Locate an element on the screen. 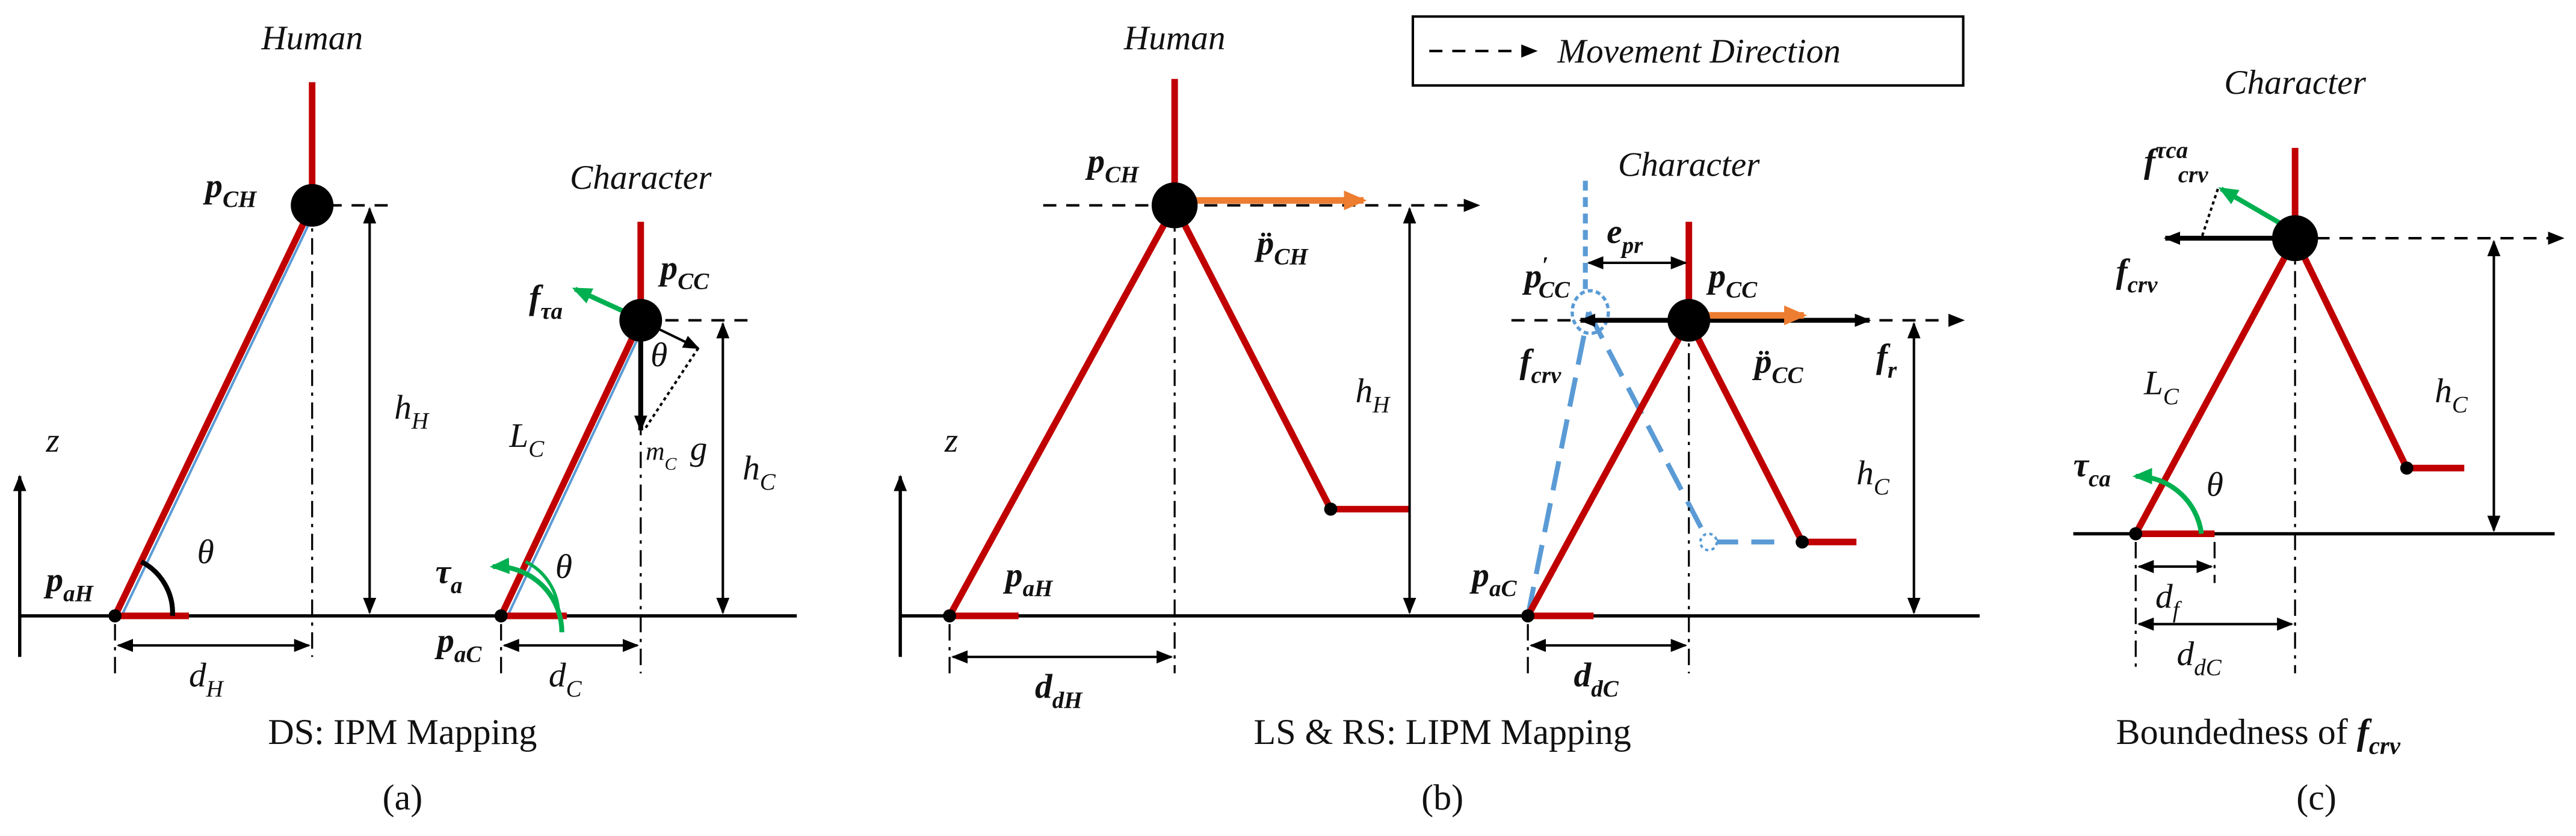  label: mC is located at coordinates (662, 455).